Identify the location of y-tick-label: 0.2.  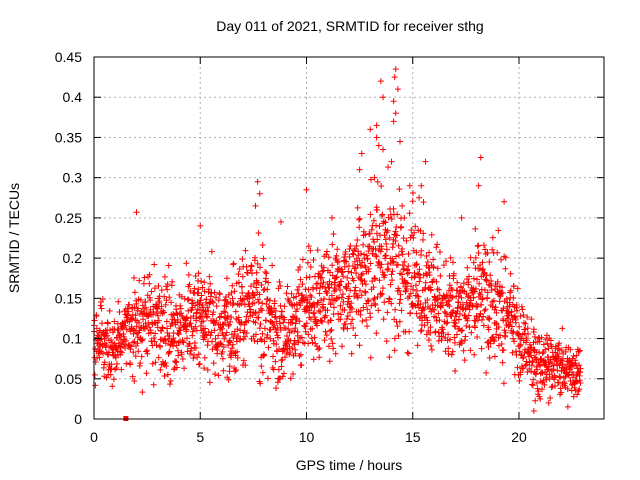
(73, 258).